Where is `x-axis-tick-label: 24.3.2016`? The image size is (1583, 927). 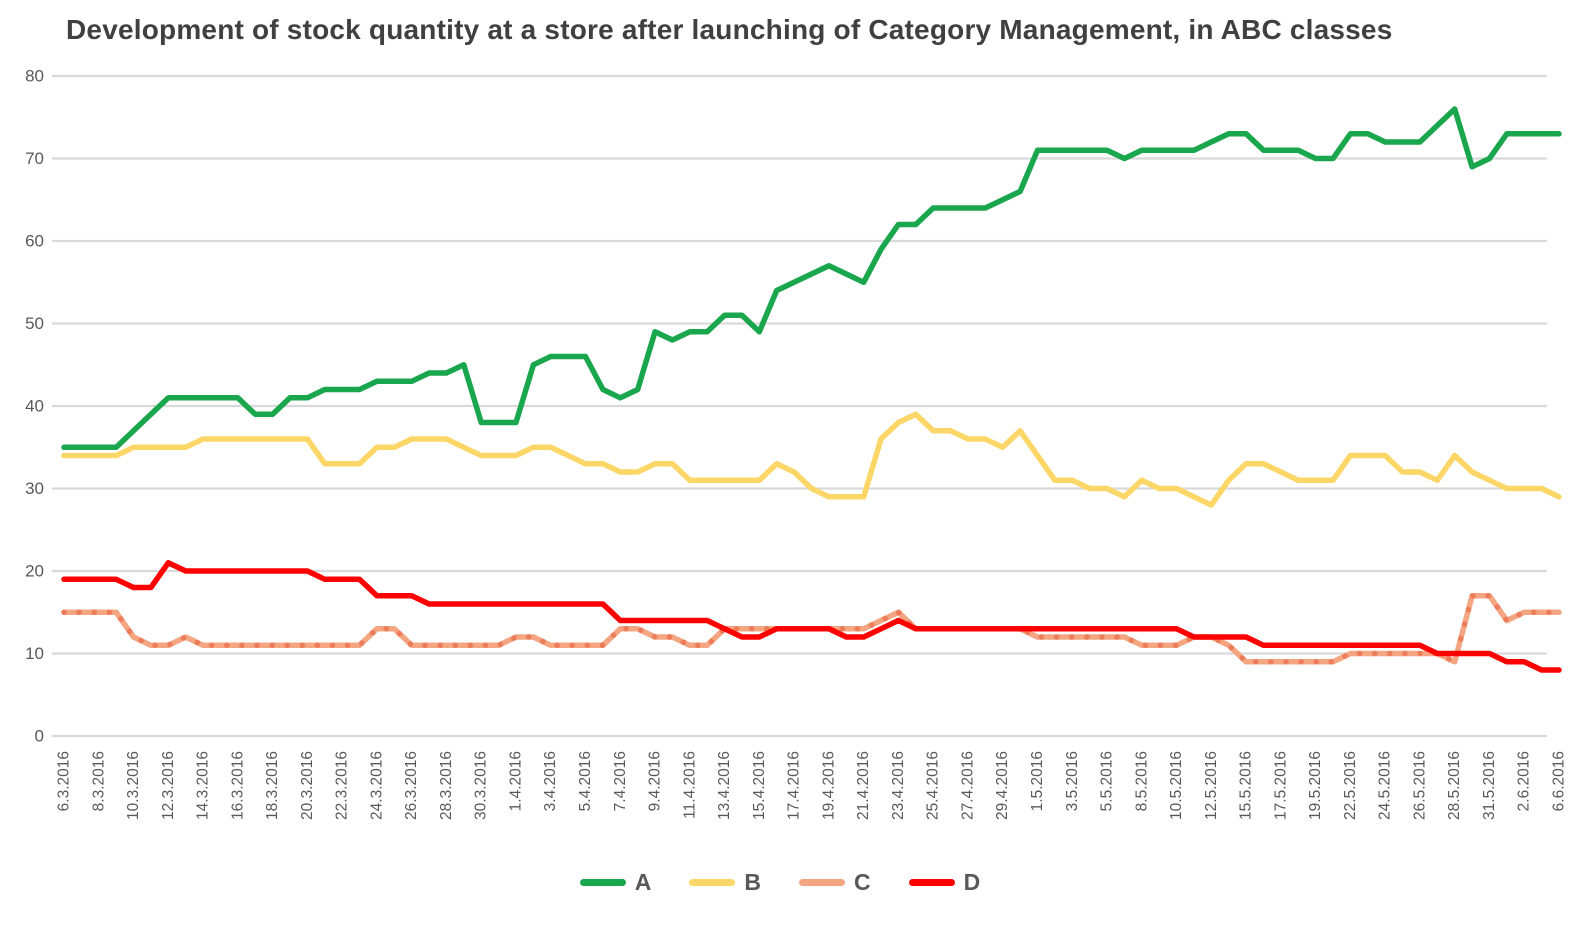
x-axis-tick-label: 24.3.2016 is located at coordinates (376, 785).